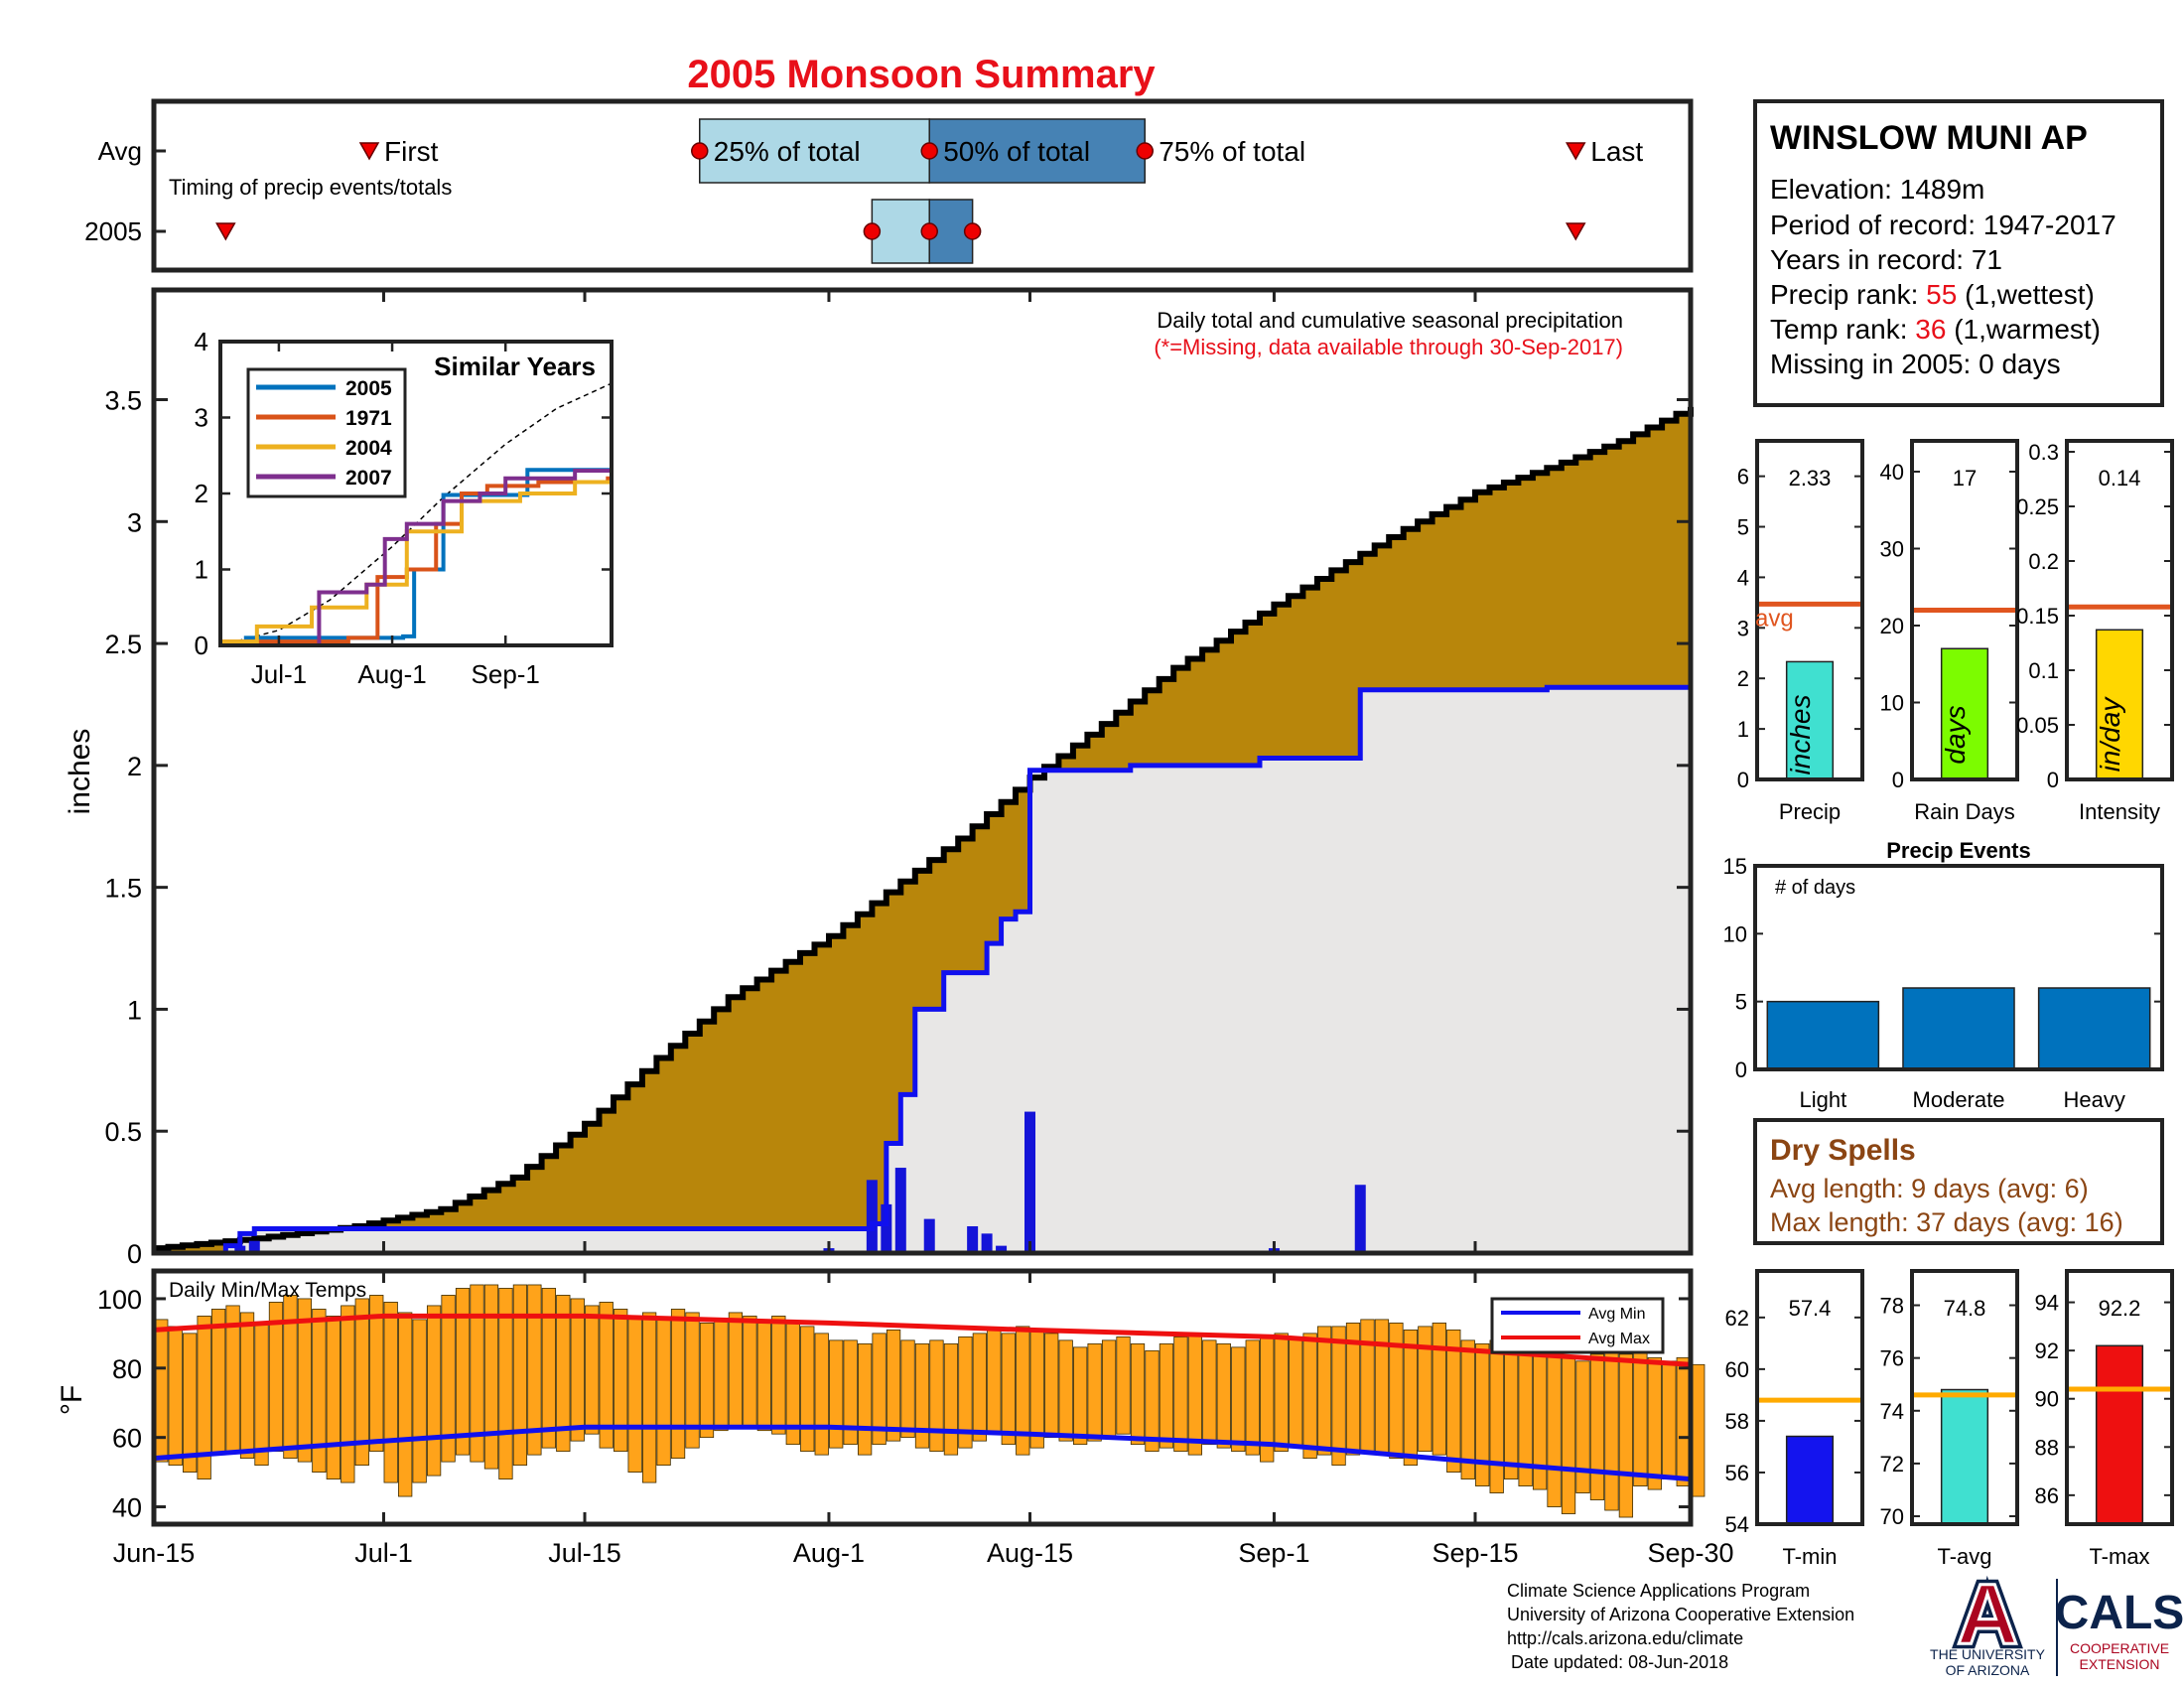 This screenshot has height=1688, width=2184. What do you see at coordinates (1892, 1306) in the screenshot?
I see `y-tick-label: 78` at bounding box center [1892, 1306].